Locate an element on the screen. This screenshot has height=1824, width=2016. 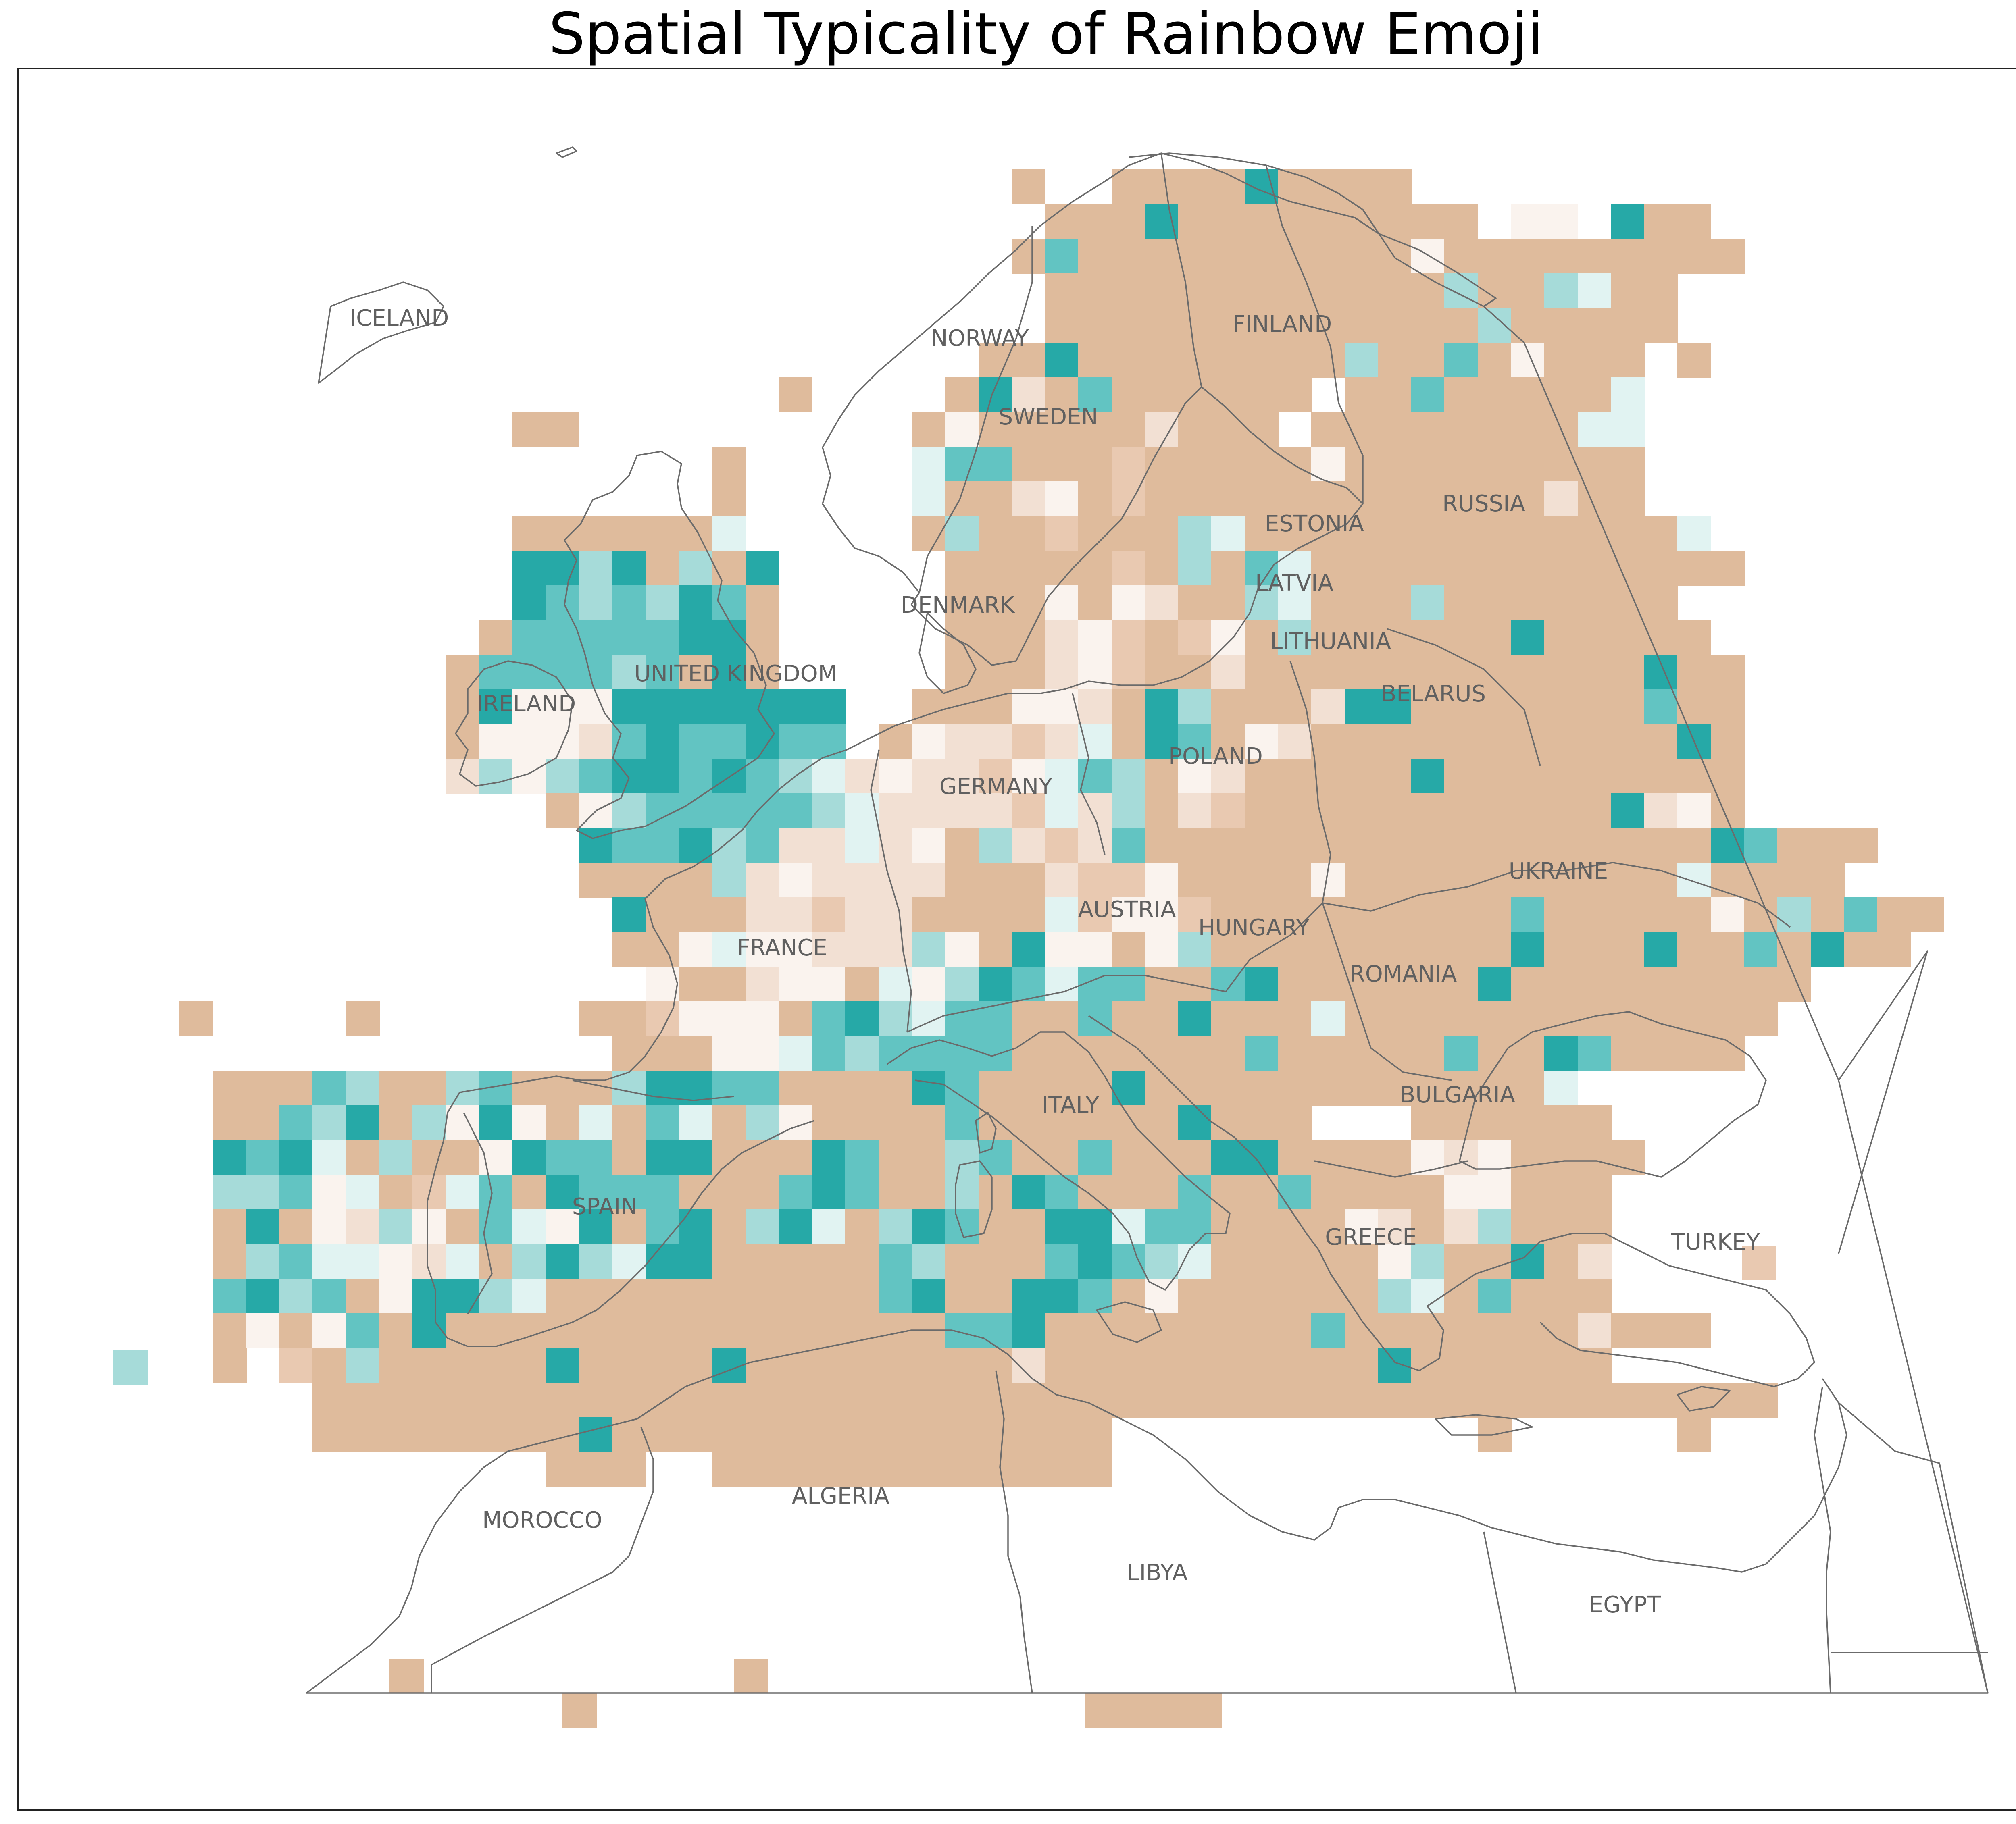
country-label-libya: LIBYA is located at coordinates (1157, 1573).